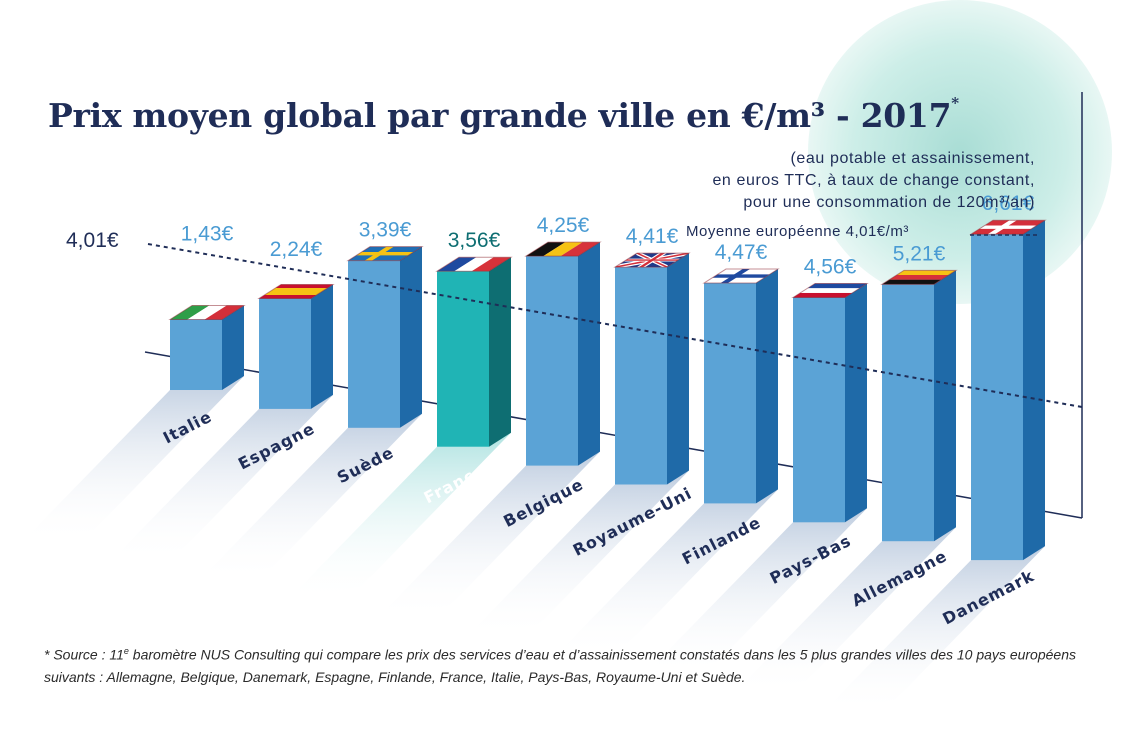  I want to click on bar-shadow-finlande, so click(666, 573).